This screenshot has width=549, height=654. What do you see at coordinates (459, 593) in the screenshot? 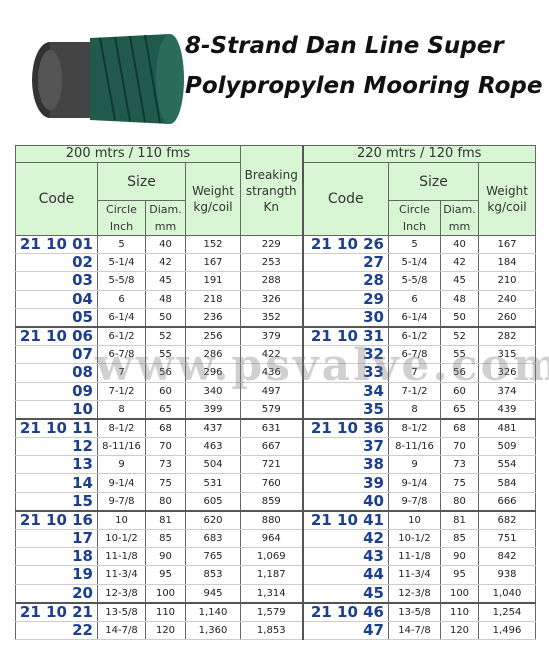
I see `data-cell: 100` at bounding box center [459, 593].